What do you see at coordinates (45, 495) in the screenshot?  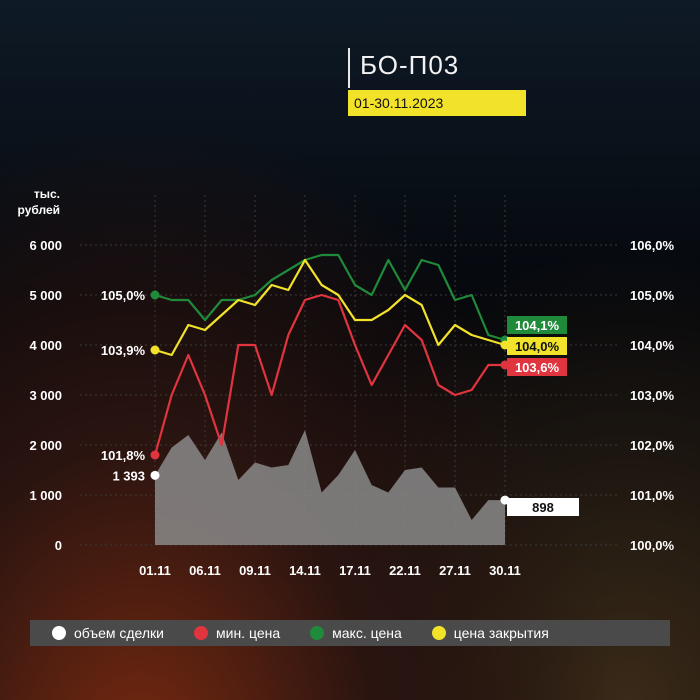 I see `left-tick-label: 1 000` at bounding box center [45, 495].